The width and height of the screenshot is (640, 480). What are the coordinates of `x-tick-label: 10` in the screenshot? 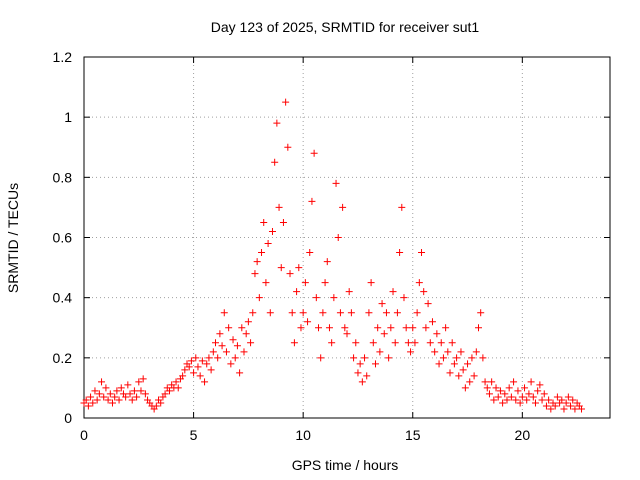 It's located at (303, 435).